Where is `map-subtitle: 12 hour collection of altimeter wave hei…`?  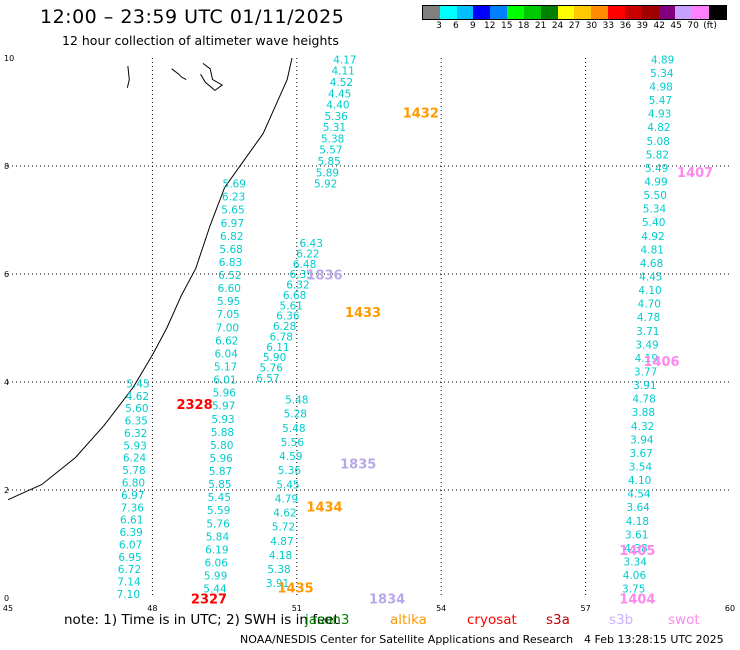
map-subtitle: 12 hour collection of altimeter wave hei… is located at coordinates (200, 40).